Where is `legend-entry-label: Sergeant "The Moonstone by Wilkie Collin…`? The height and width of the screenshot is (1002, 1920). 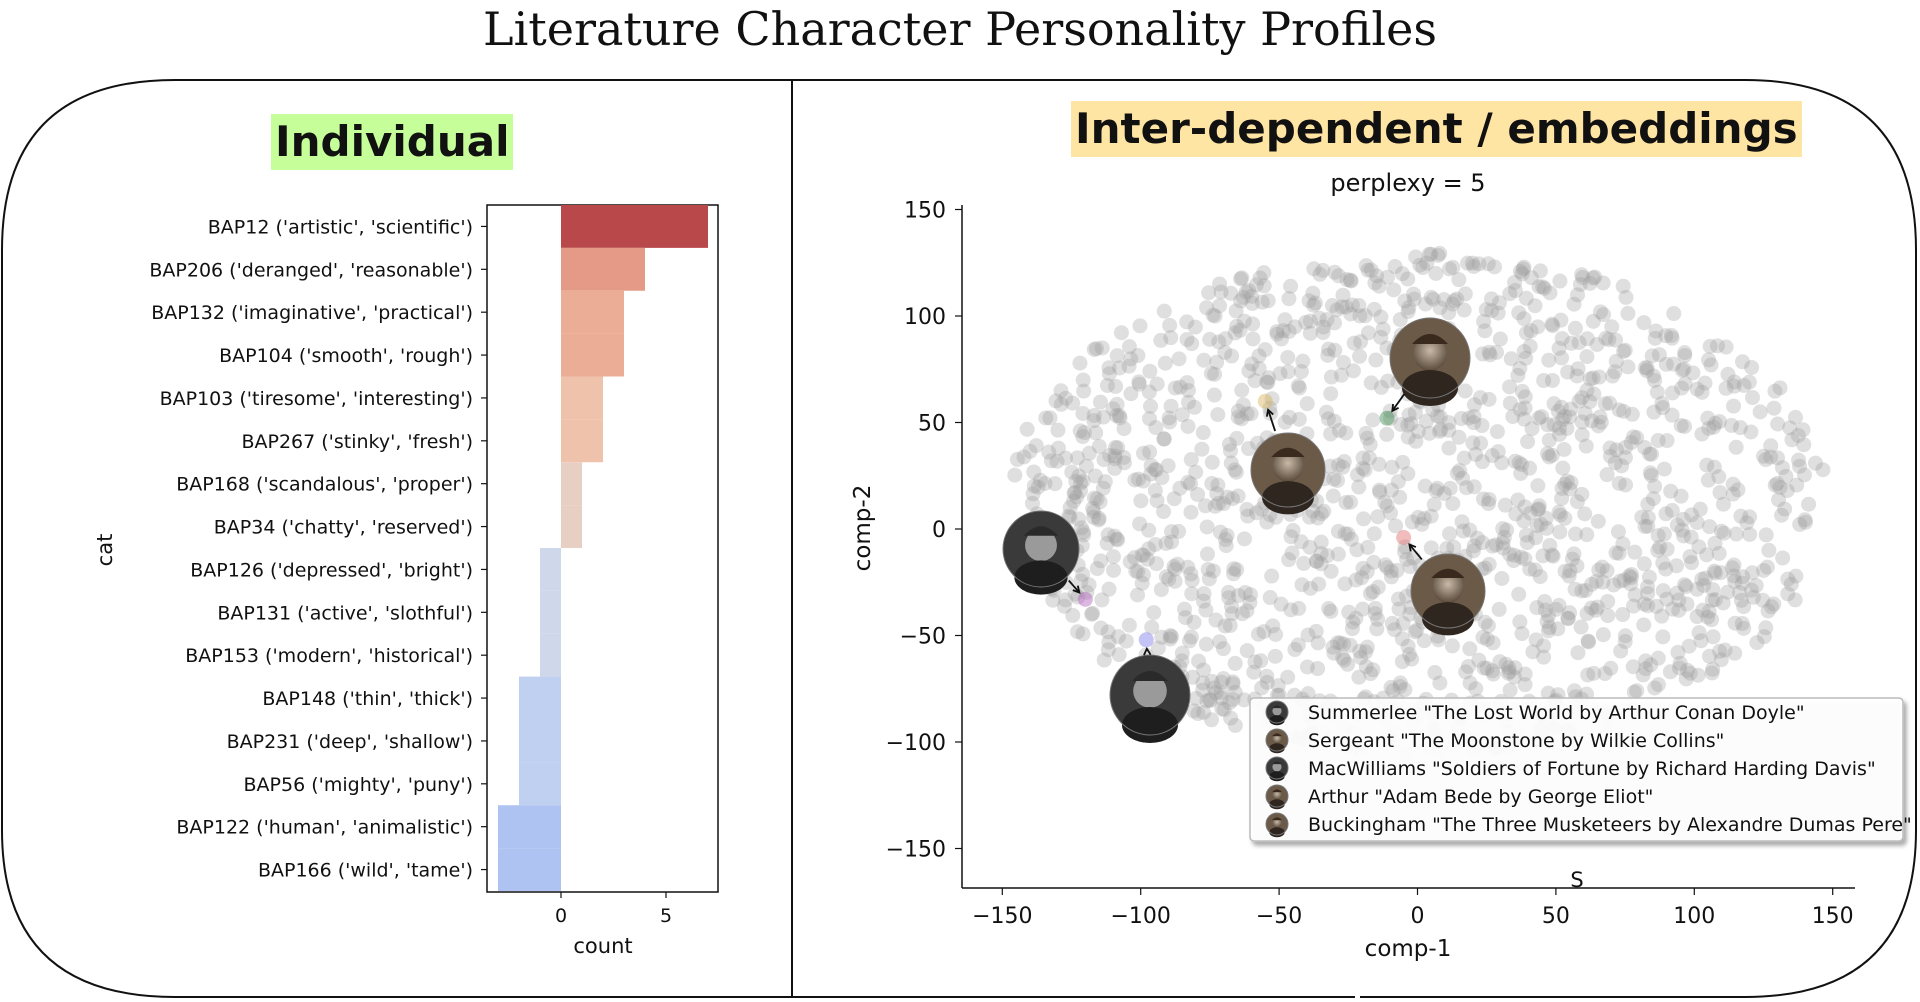 legend-entry-label: Sergeant "The Moonstone by Wilkie Collin… is located at coordinates (1516, 741).